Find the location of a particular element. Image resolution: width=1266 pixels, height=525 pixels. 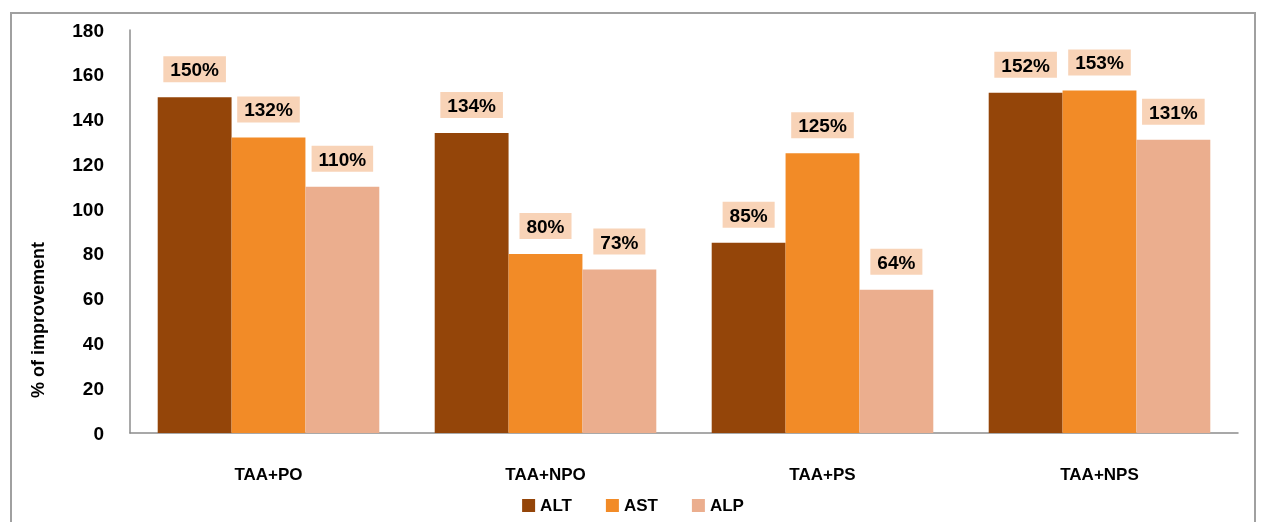

data-label: 152% is located at coordinates (1026, 65).